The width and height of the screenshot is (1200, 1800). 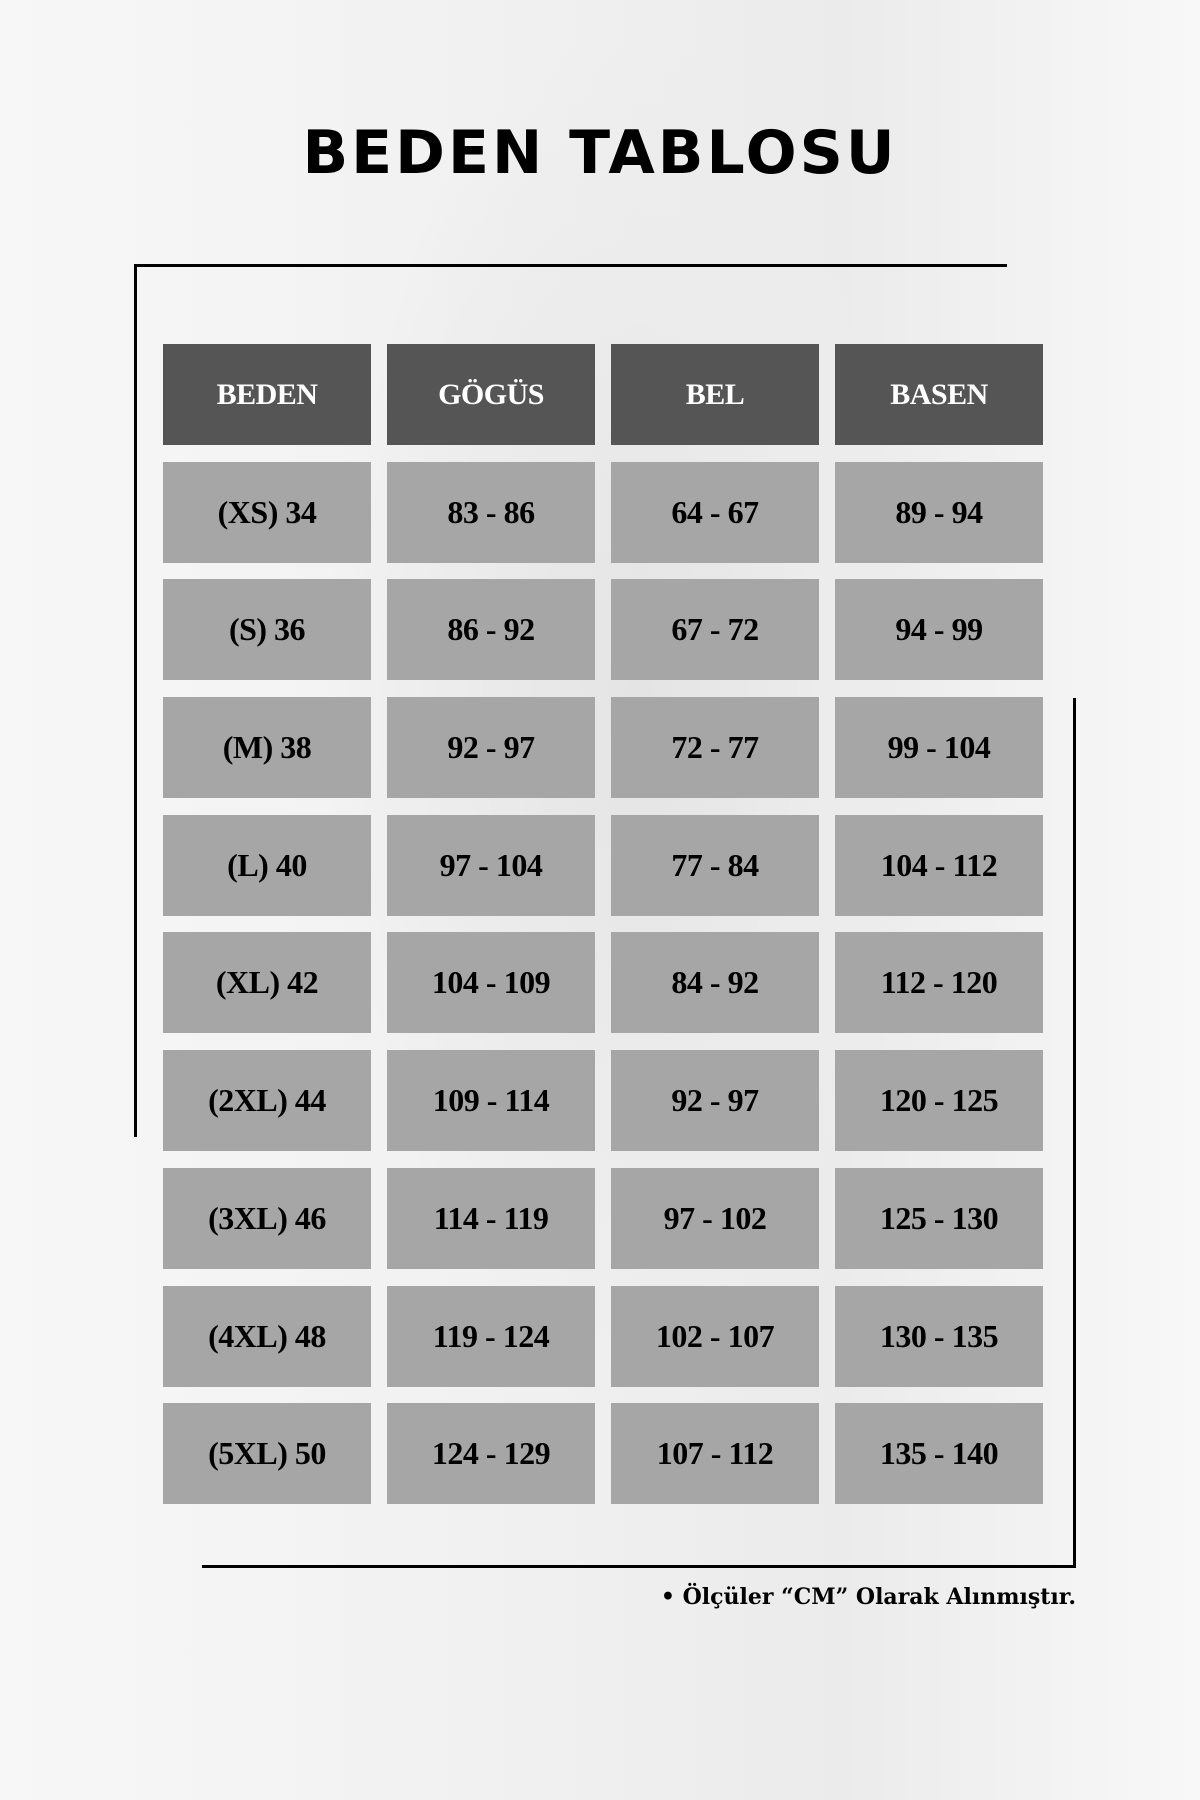 What do you see at coordinates (267, 1336) in the screenshot?
I see `table-cell: (4XL) 48` at bounding box center [267, 1336].